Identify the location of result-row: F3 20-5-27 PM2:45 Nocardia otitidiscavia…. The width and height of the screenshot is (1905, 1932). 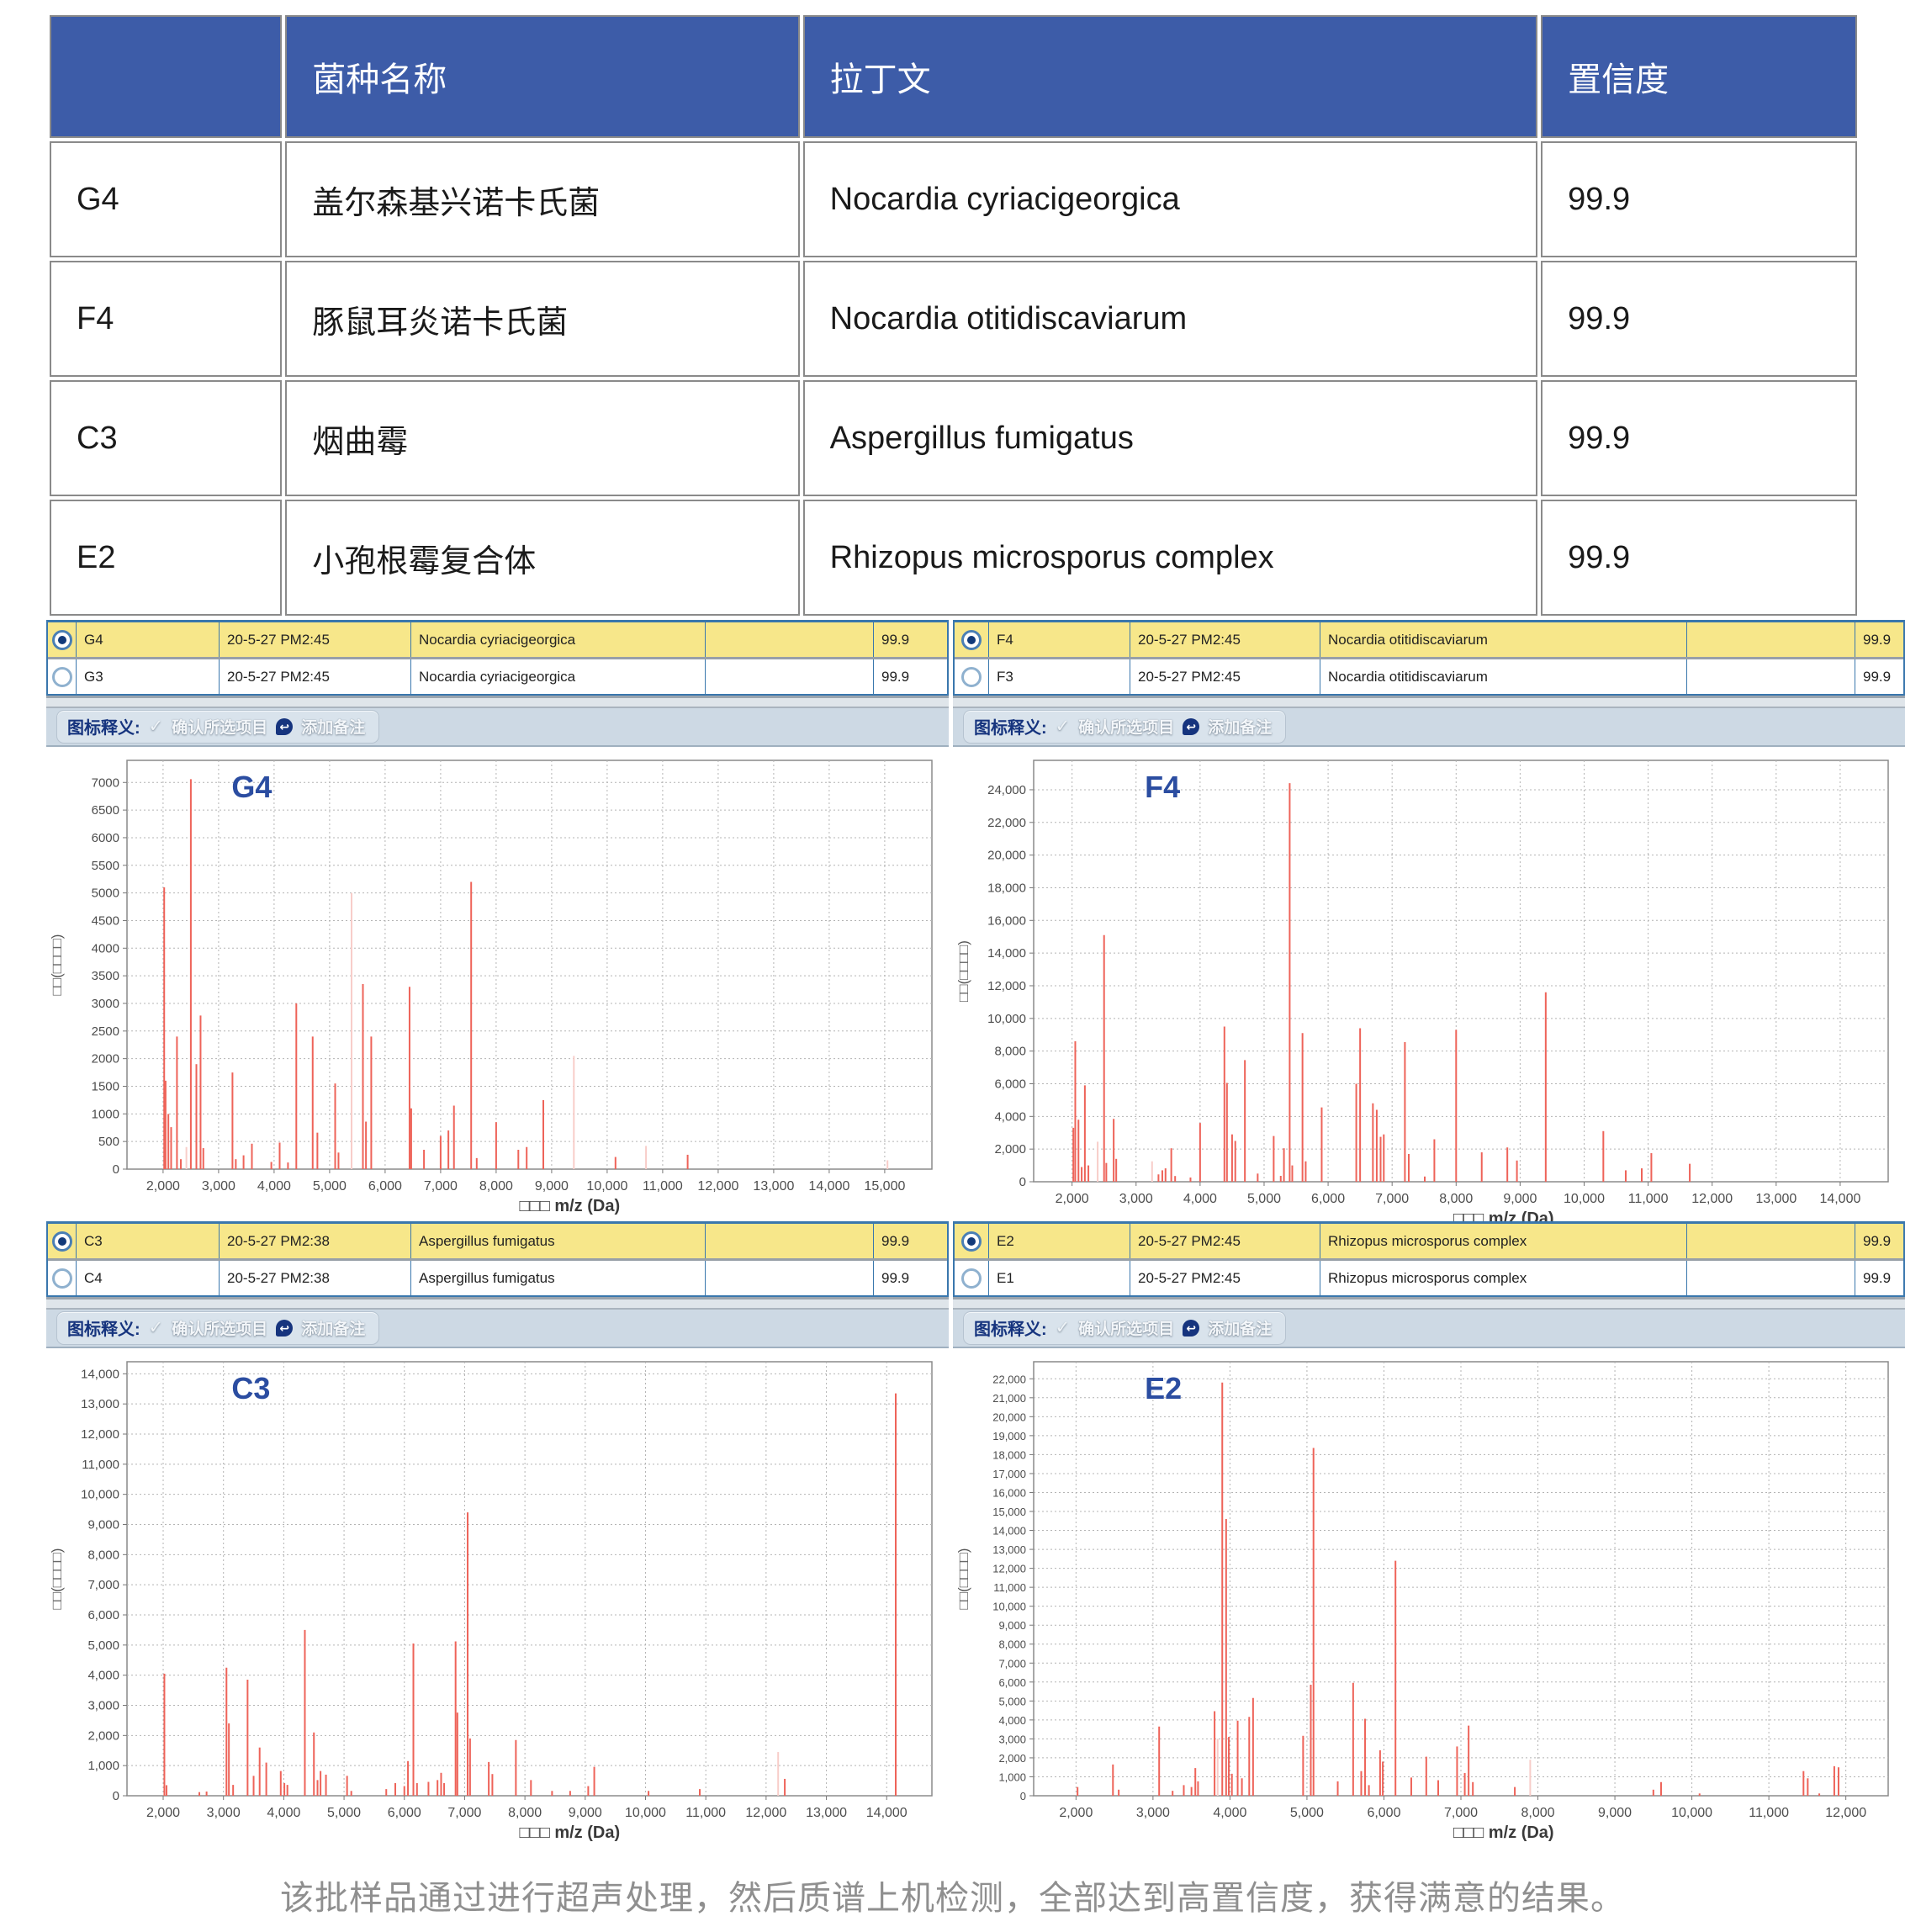
(1429, 676).